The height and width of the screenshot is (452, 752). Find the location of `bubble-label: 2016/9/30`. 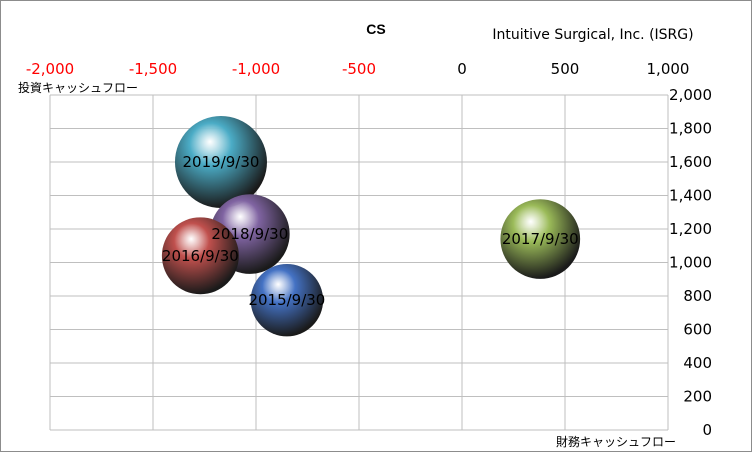

bubble-label: 2016/9/30 is located at coordinates (200, 256).